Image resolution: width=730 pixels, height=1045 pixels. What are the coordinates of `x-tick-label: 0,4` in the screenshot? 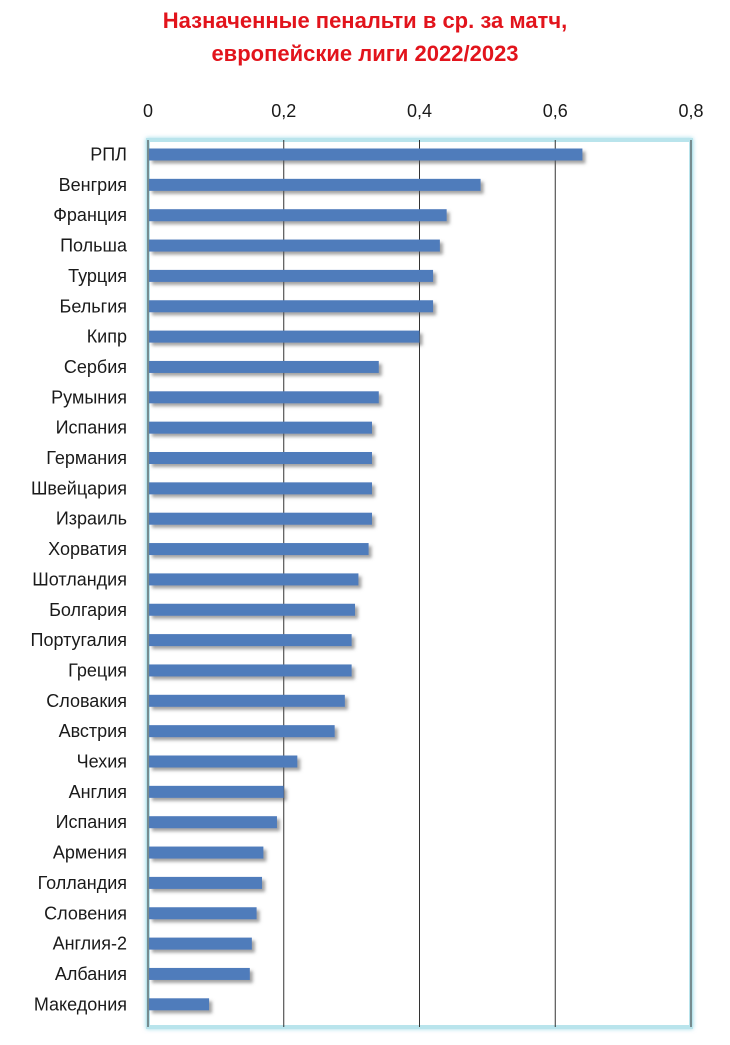 It's located at (419, 111).